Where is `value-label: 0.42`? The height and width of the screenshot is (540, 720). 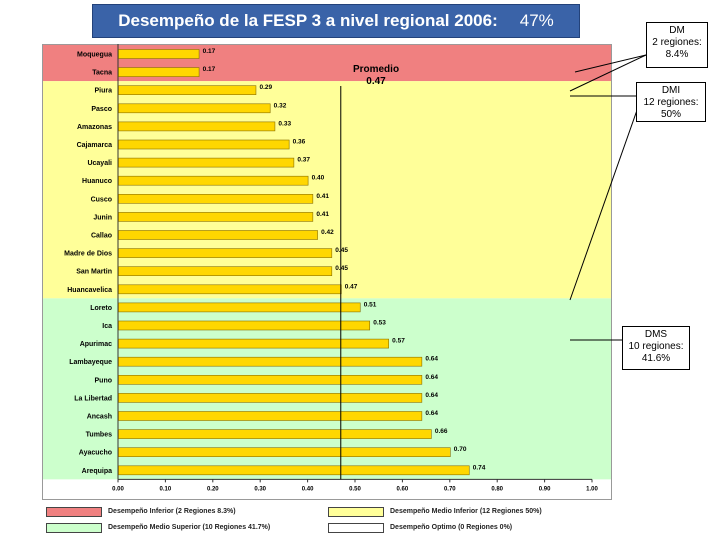
value-label: 0.42 is located at coordinates (327, 232).